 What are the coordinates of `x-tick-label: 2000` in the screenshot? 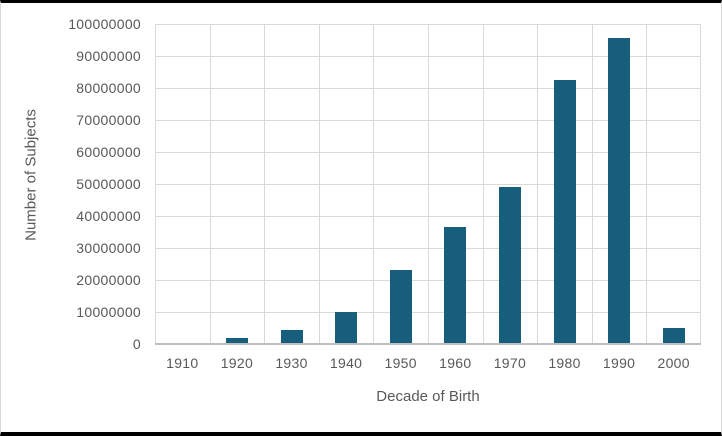 It's located at (673, 363).